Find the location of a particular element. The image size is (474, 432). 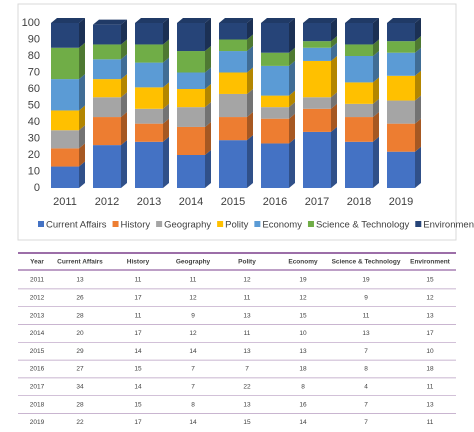

x-tick-label: 2011 is located at coordinates (65, 202).